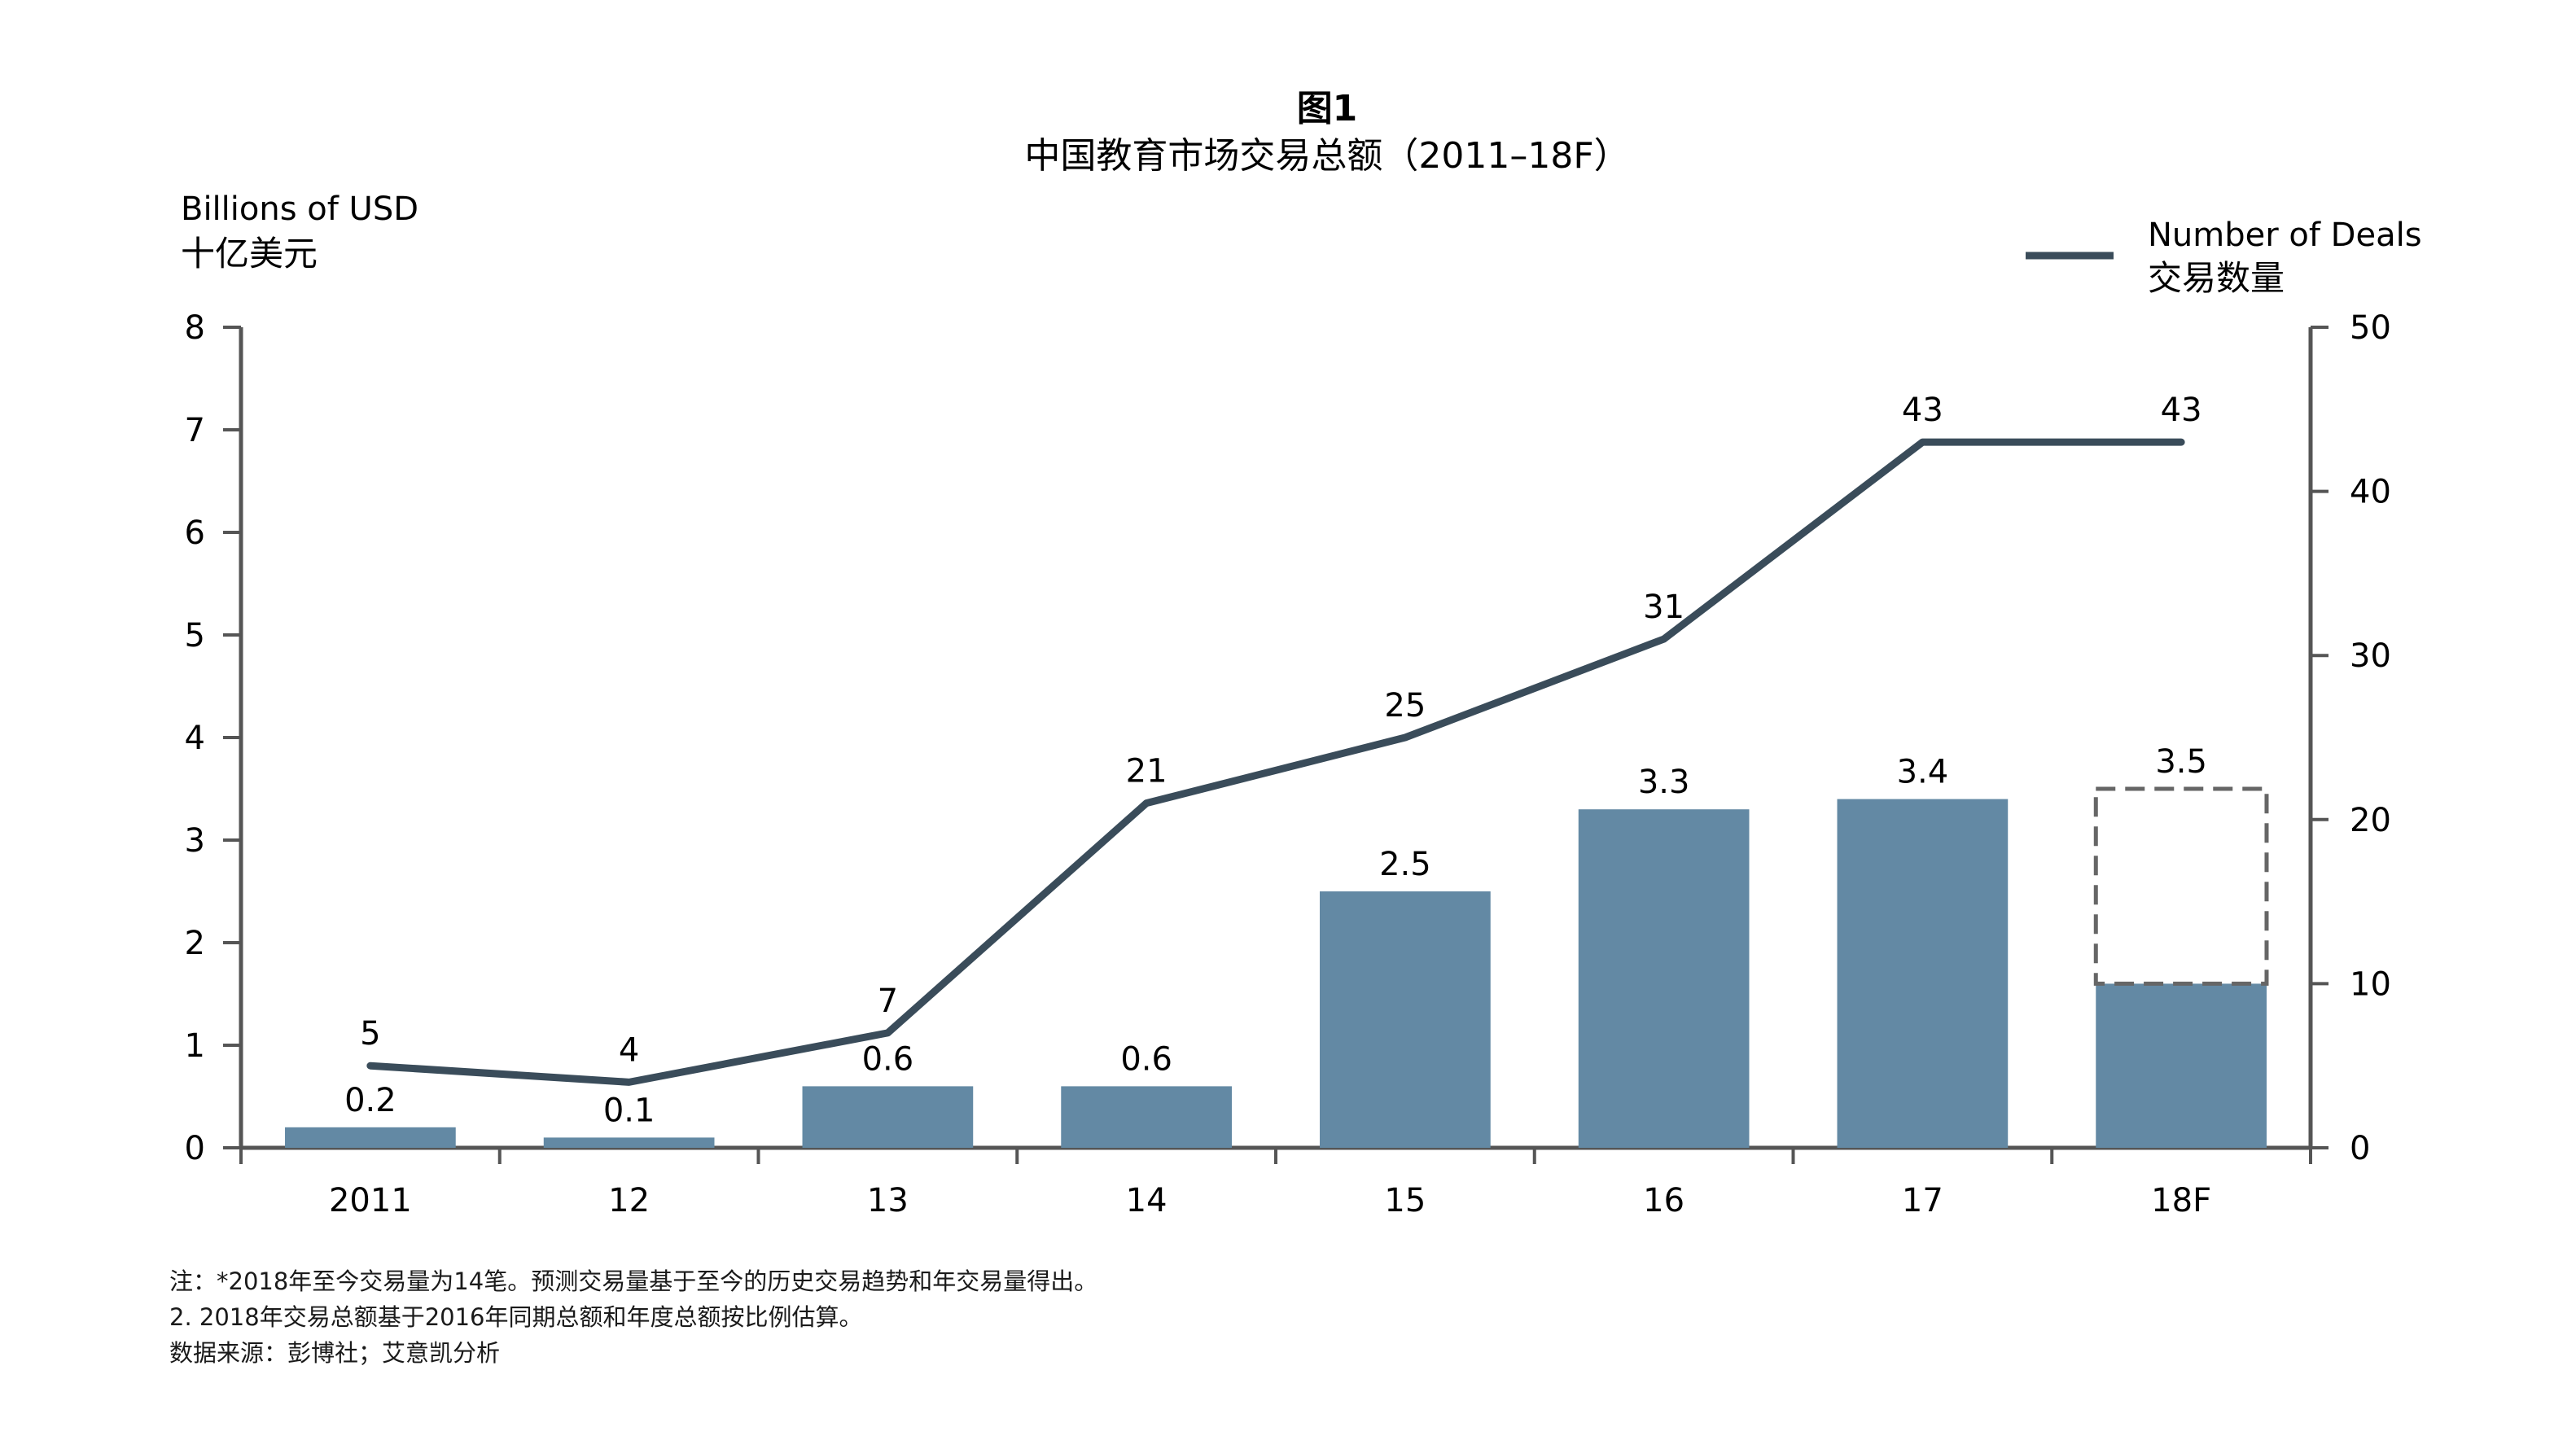  What do you see at coordinates (2181, 886) in the screenshot?
I see `bar-forecast-outline` at bounding box center [2181, 886].